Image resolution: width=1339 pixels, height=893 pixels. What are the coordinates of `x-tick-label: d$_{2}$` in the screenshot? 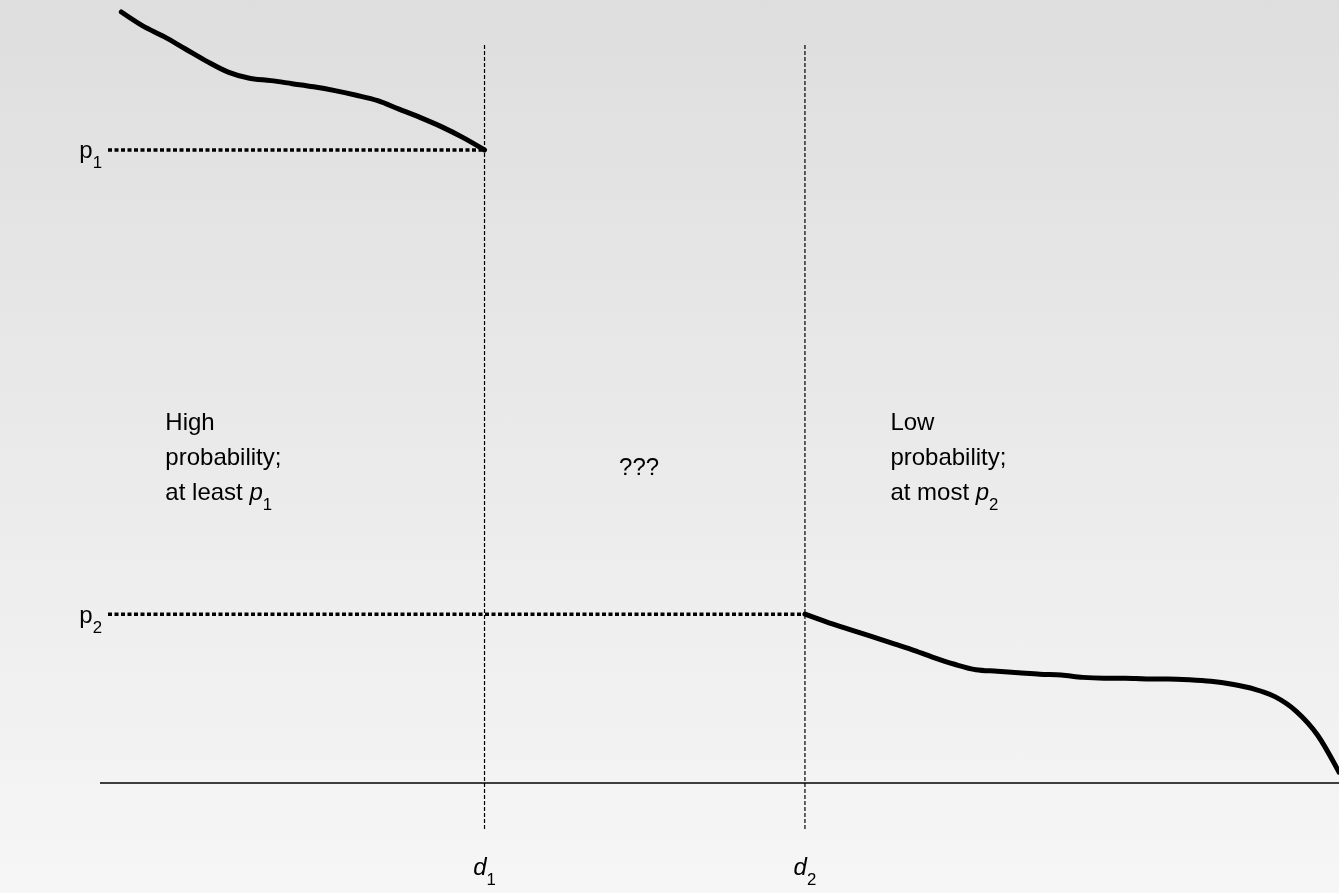 It's located at (805, 871).